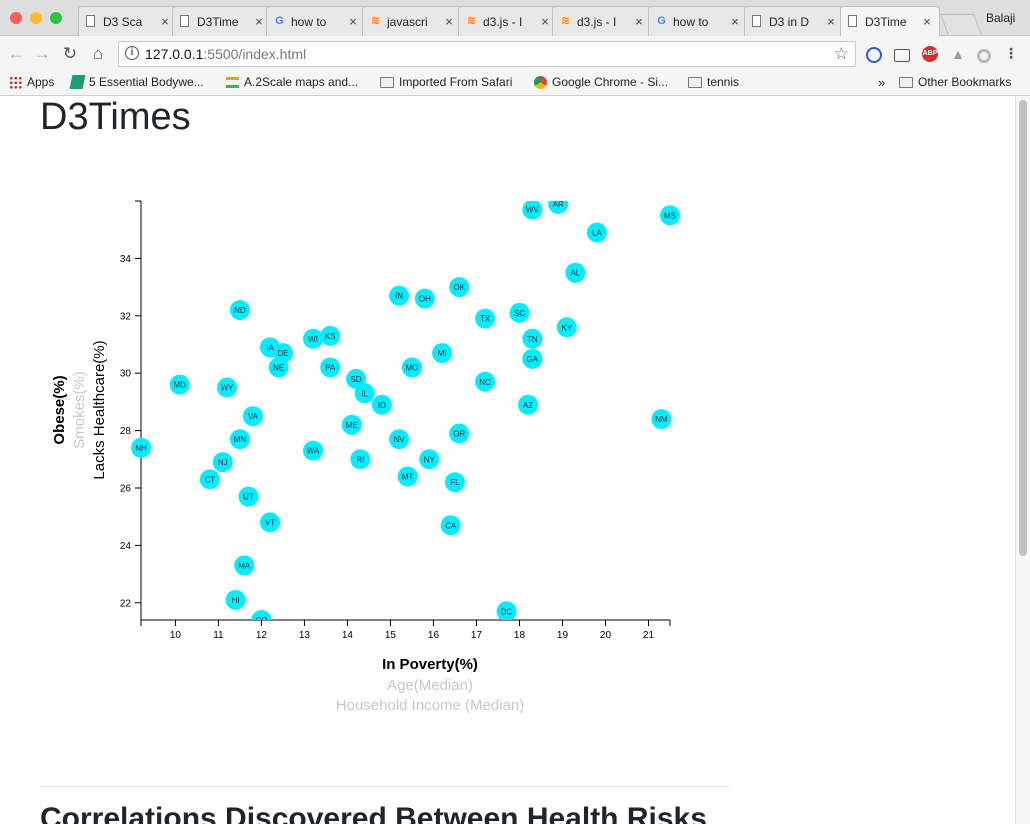 The height and width of the screenshot is (824, 1030). I want to click on state-point-in, so click(399, 295).